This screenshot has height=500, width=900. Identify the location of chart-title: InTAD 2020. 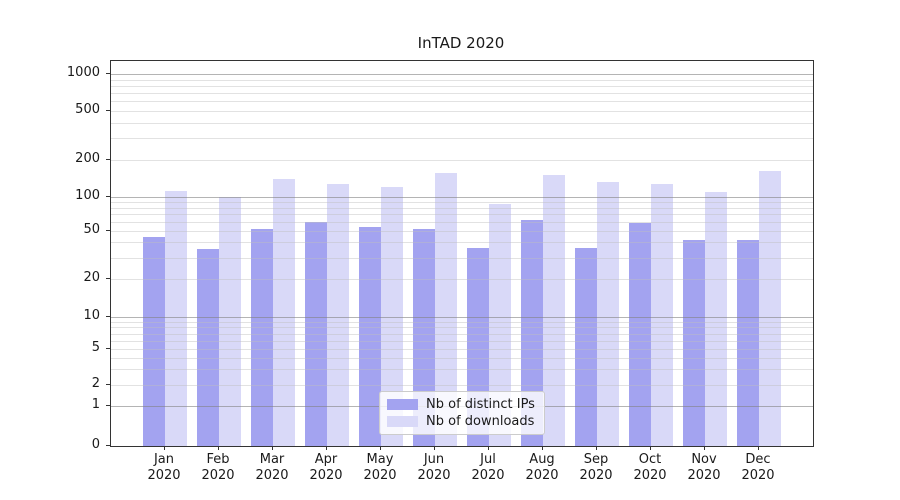
(461, 43).